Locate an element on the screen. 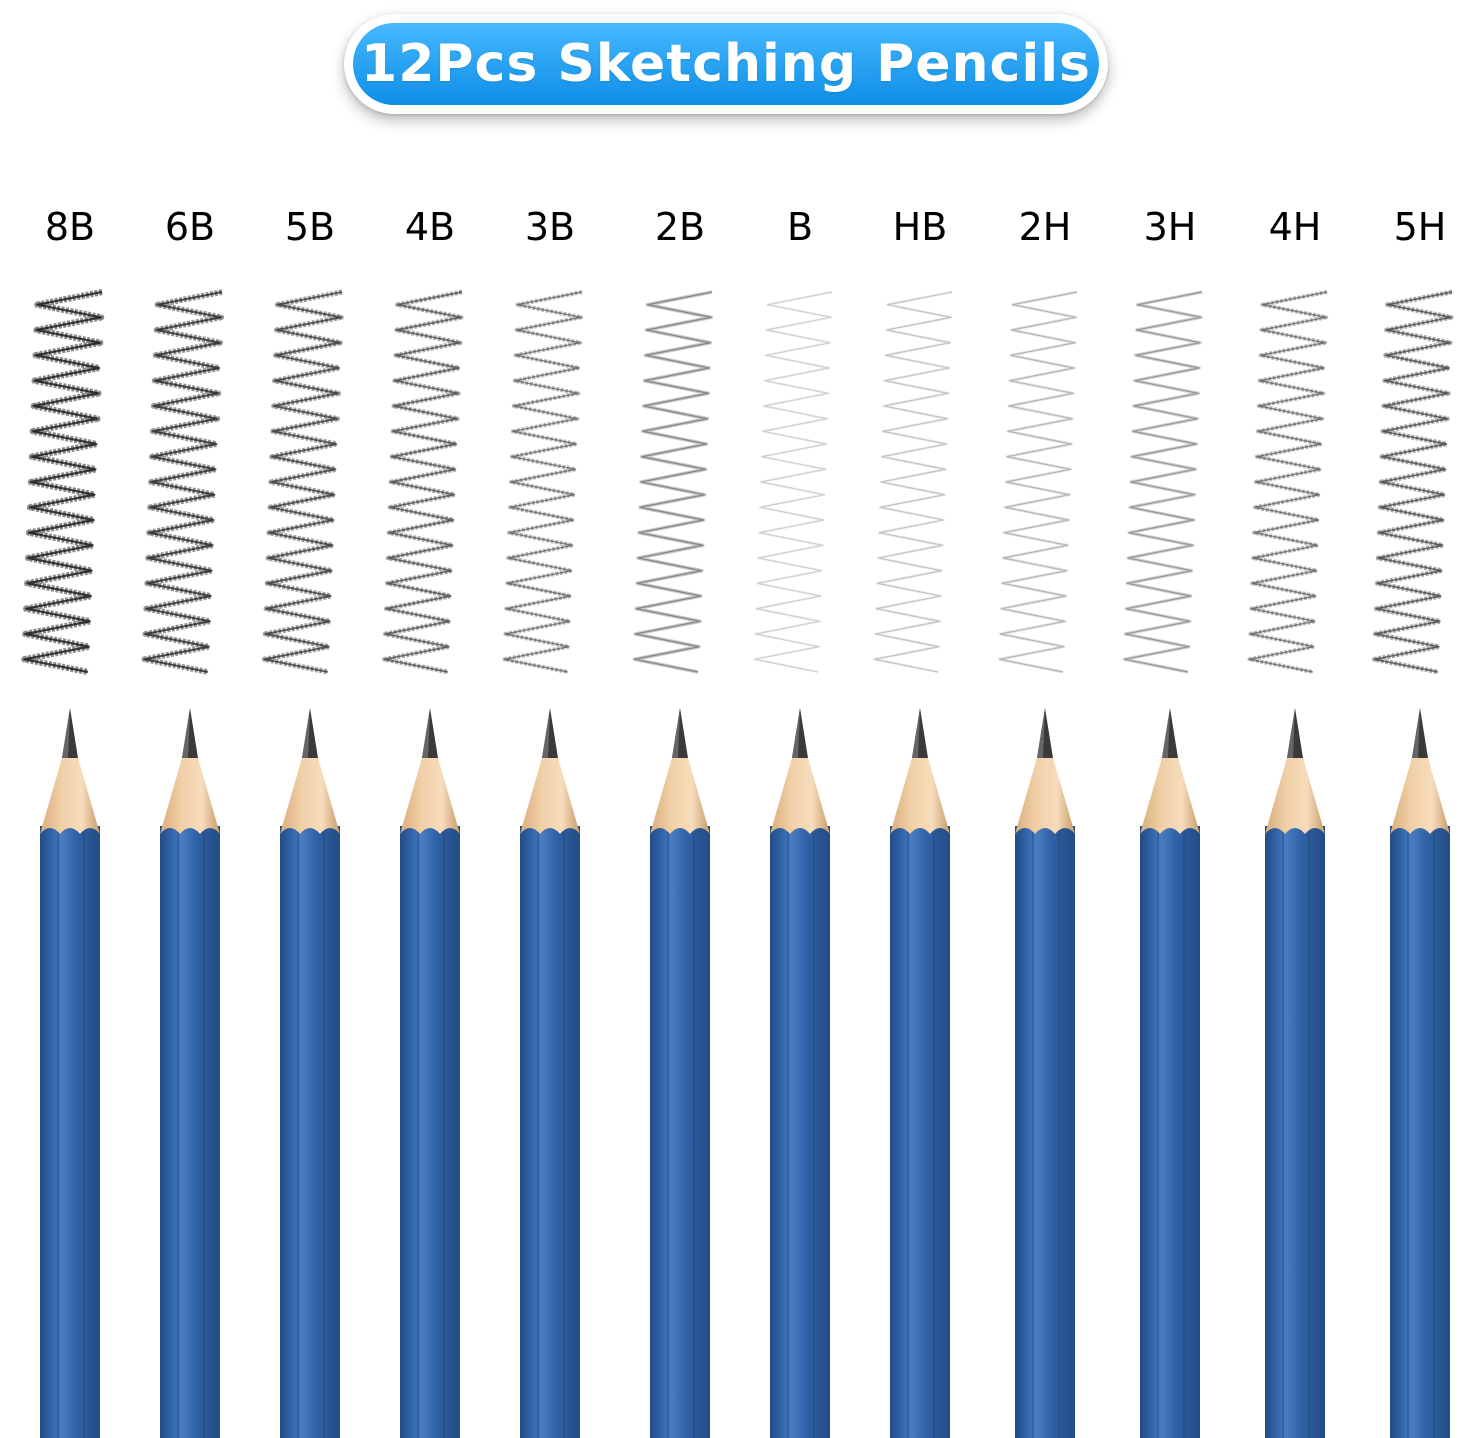 This screenshot has height=1438, width=1461. scribble-4h is located at coordinates (1288, 482).